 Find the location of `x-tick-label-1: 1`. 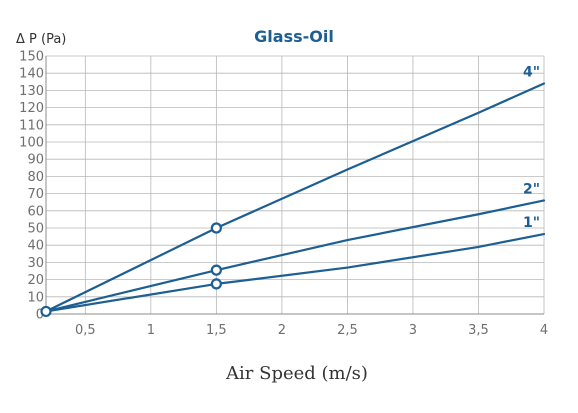

x-tick-label-1: 1 is located at coordinates (151, 330).